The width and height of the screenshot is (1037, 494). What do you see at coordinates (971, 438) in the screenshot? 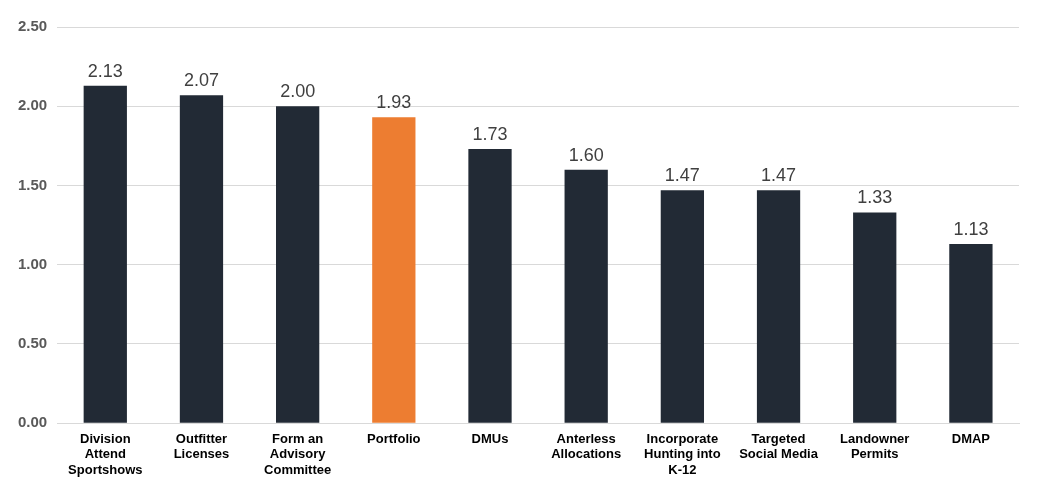
I see `x-tick-label: DMAP` at bounding box center [971, 438].